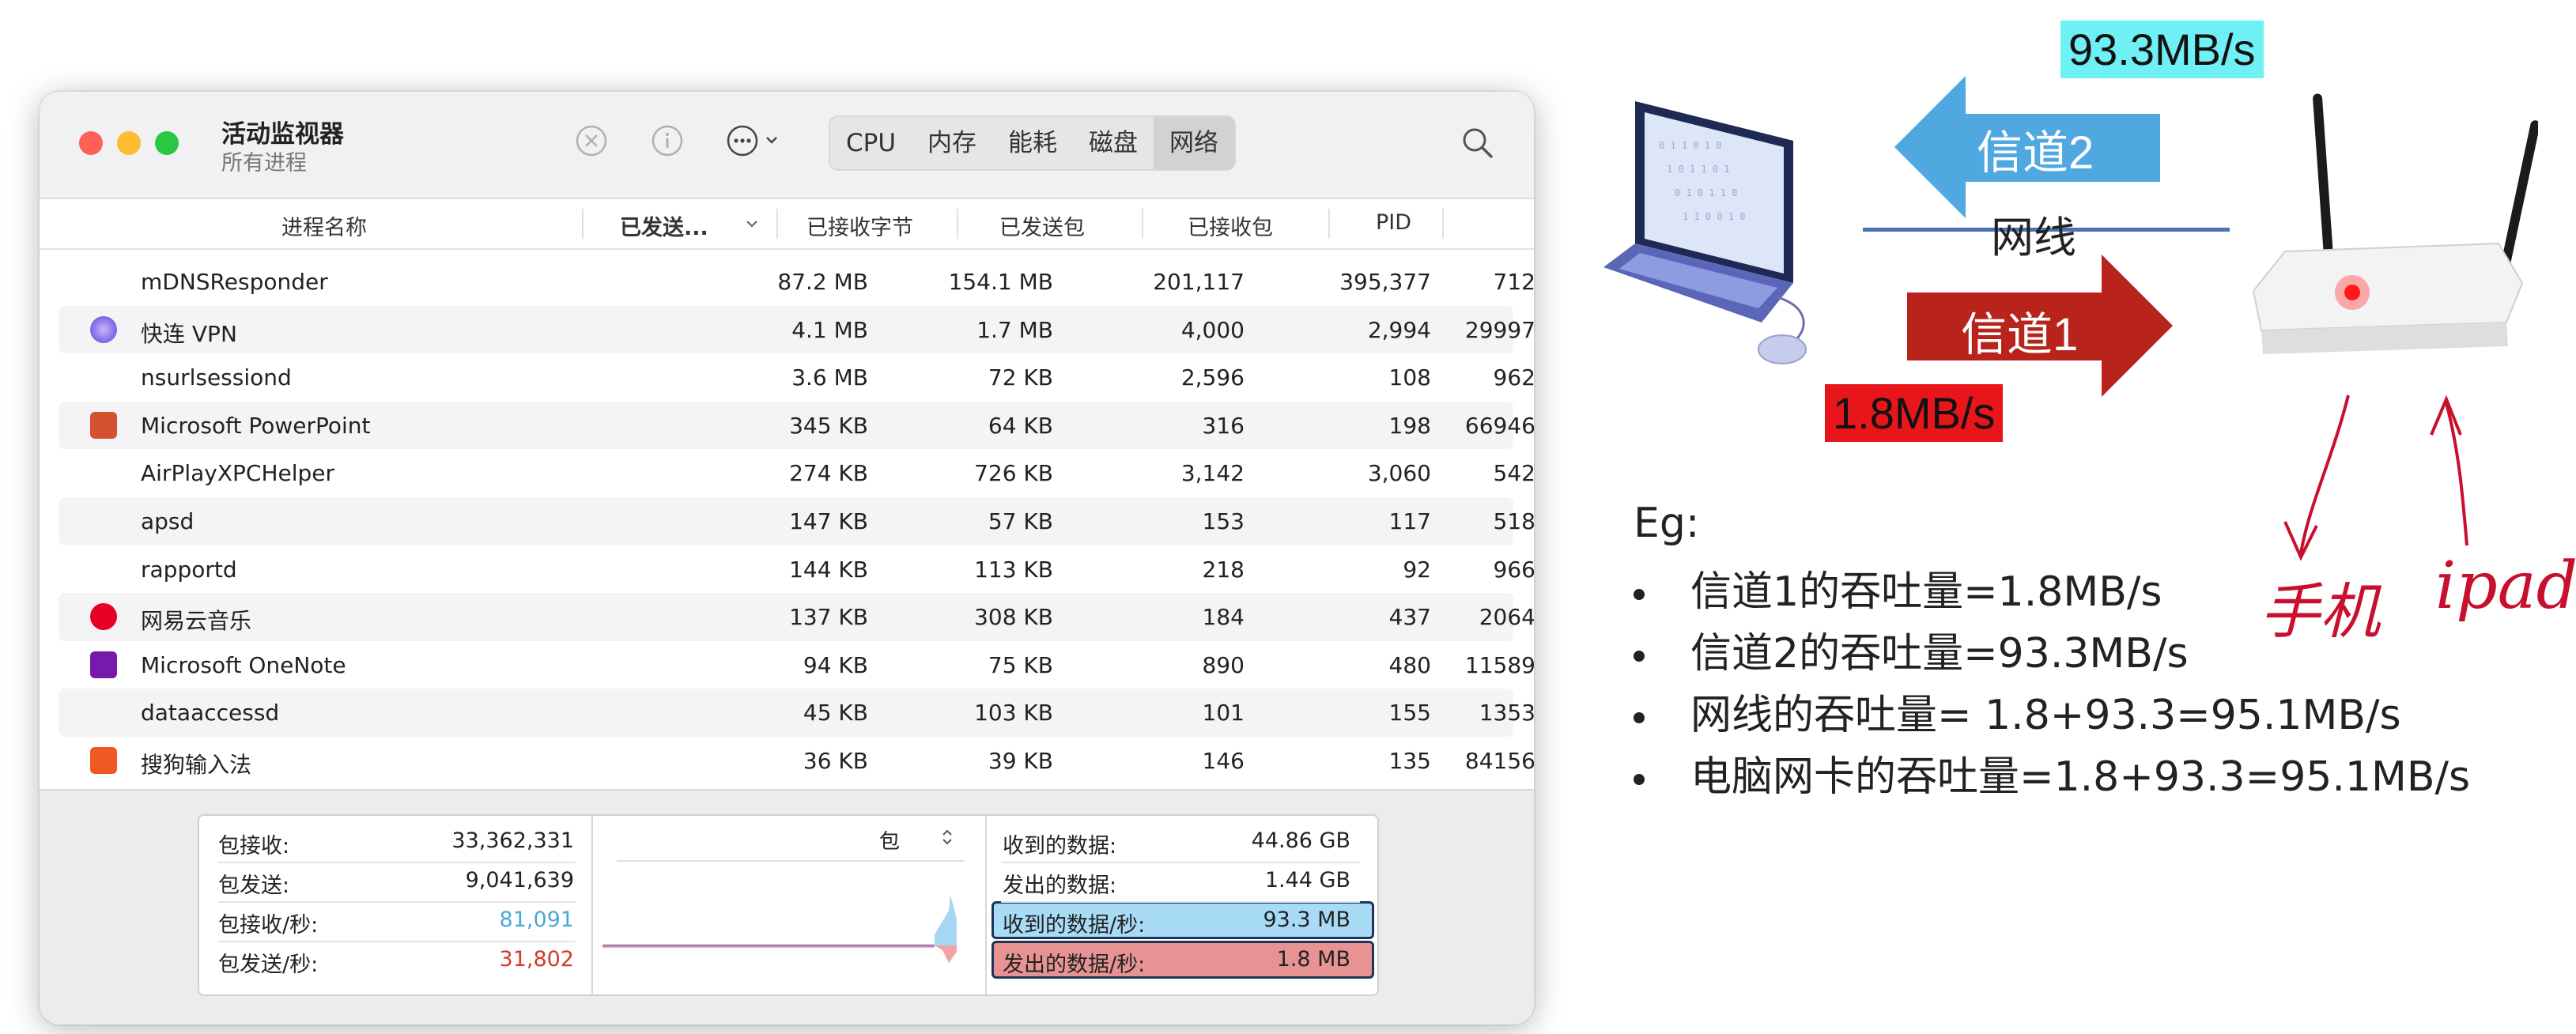 The image size is (2576, 1034). I want to click on example-bullet: 信道2的吞吐量=93.3MB/s, so click(1911, 649).